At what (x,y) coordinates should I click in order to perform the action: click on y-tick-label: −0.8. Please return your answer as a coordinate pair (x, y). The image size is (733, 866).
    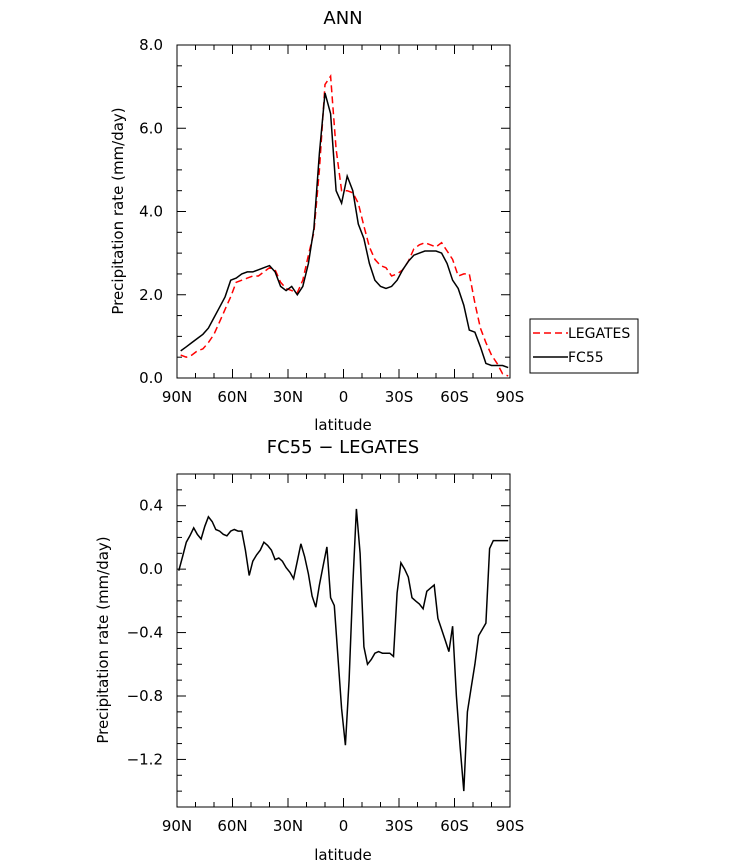
    Looking at the image, I should click on (145, 696).